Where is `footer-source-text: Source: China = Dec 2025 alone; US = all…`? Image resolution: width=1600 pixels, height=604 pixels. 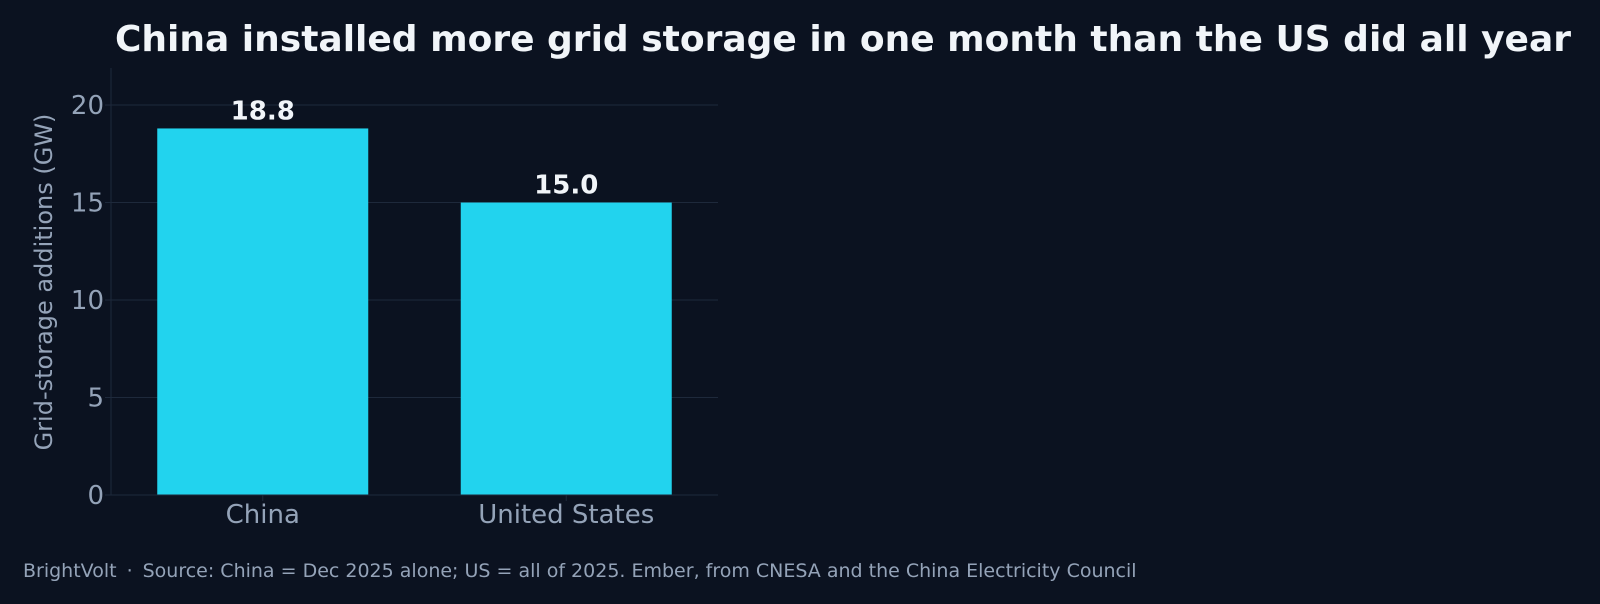
footer-source-text: Source: China = Dec 2025 alone; US = all… is located at coordinates (639, 571).